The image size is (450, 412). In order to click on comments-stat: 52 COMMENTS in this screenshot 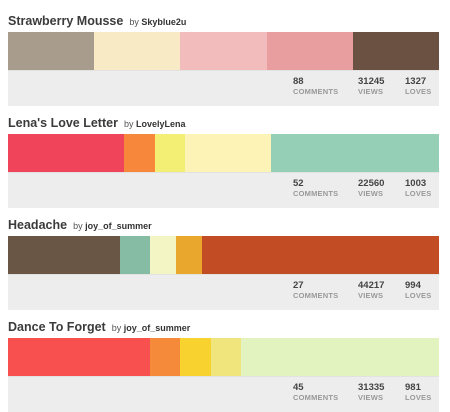, I will do `click(315, 188)`.